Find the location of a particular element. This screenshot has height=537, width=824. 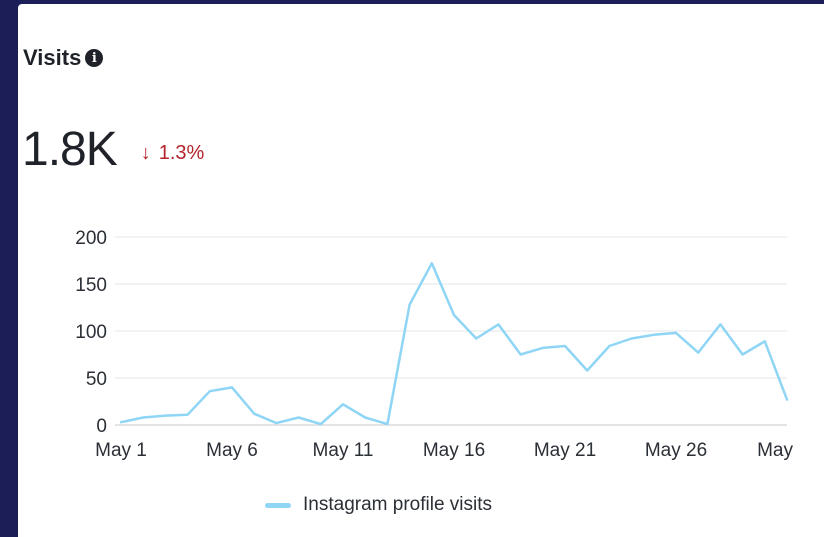

delta-badge: ↓ 1.3% is located at coordinates (173, 153).